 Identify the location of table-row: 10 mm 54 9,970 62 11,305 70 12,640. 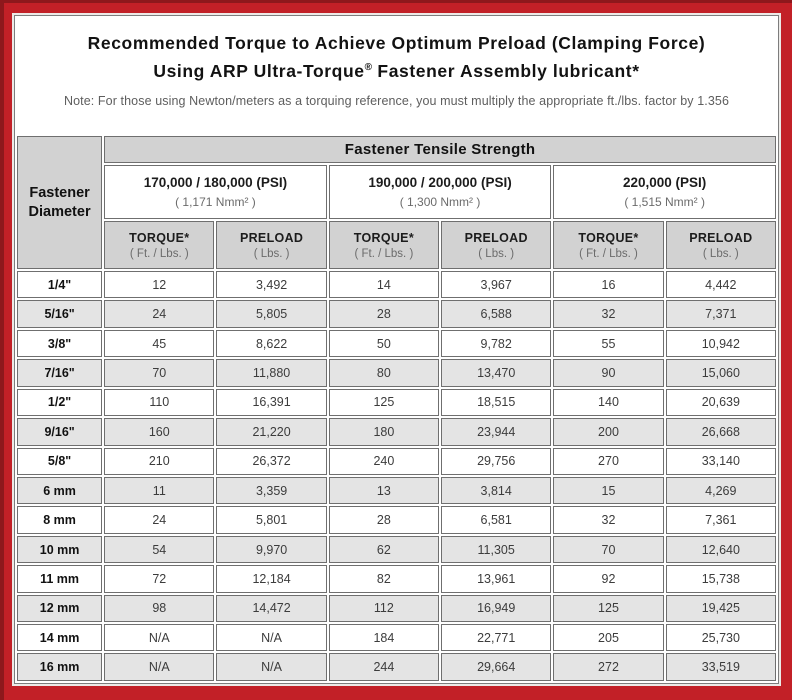
(396, 549).